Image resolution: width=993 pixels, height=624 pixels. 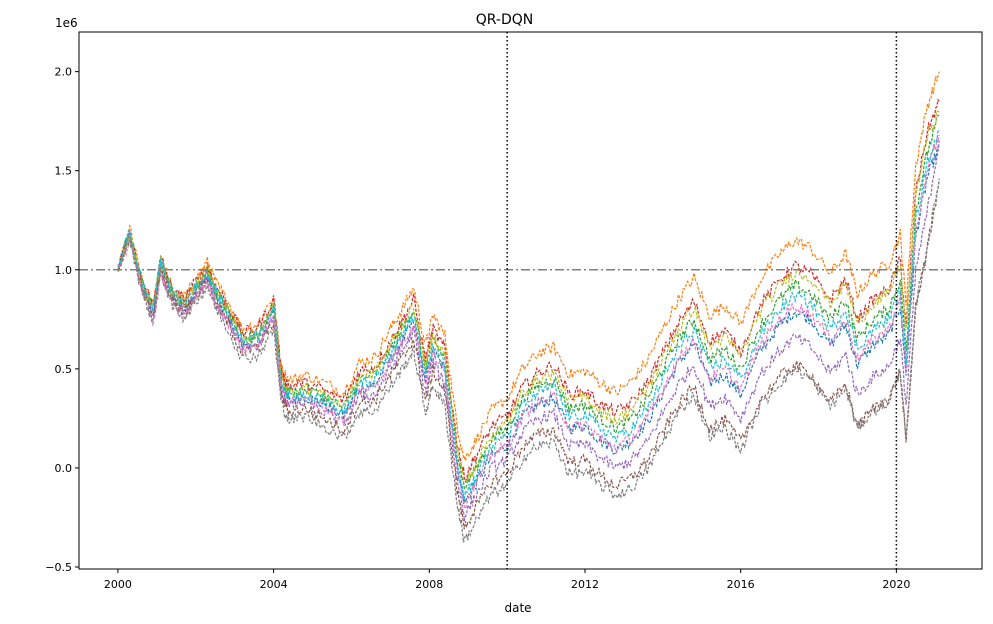 I want to click on x-tick-label: 2004, so click(x=274, y=584).